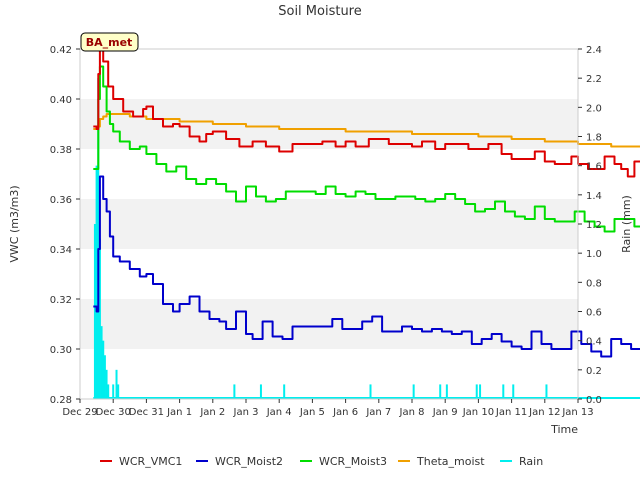 The width and height of the screenshot is (640, 480). I want to click on legend-label: Theta_moist, so click(450, 461).